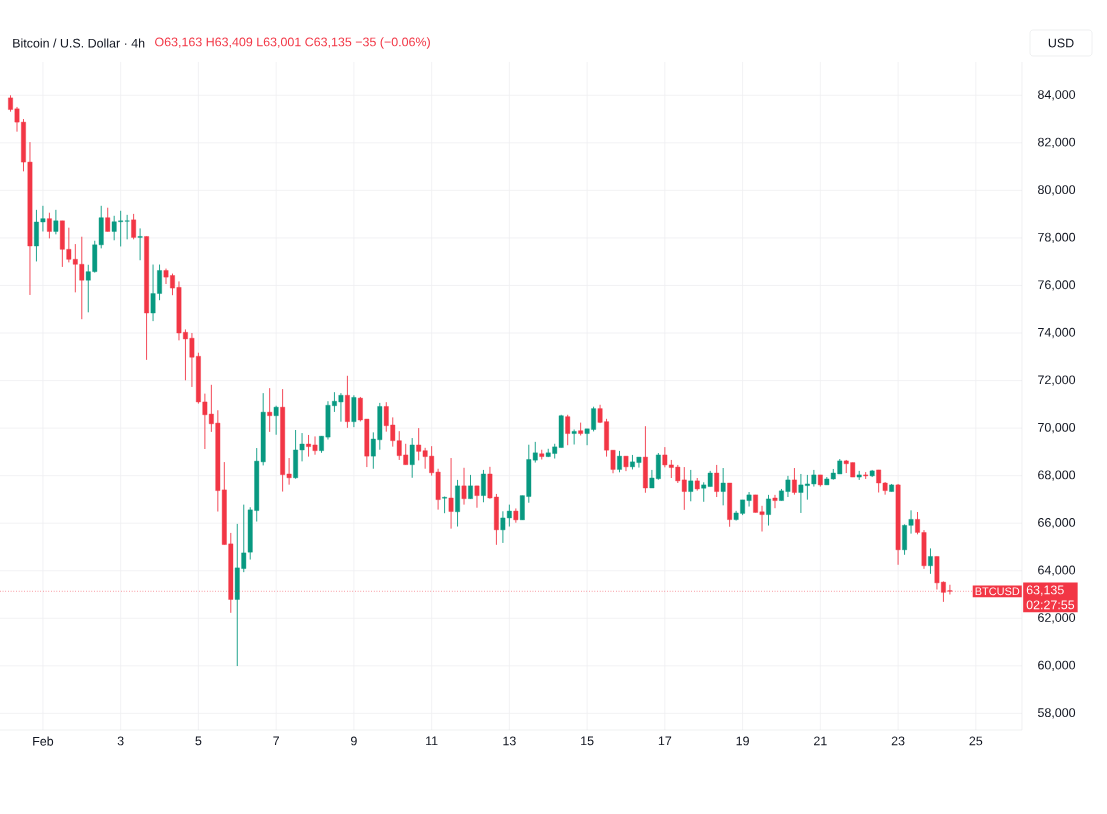  I want to click on x-tick-label: 23, so click(898, 741).